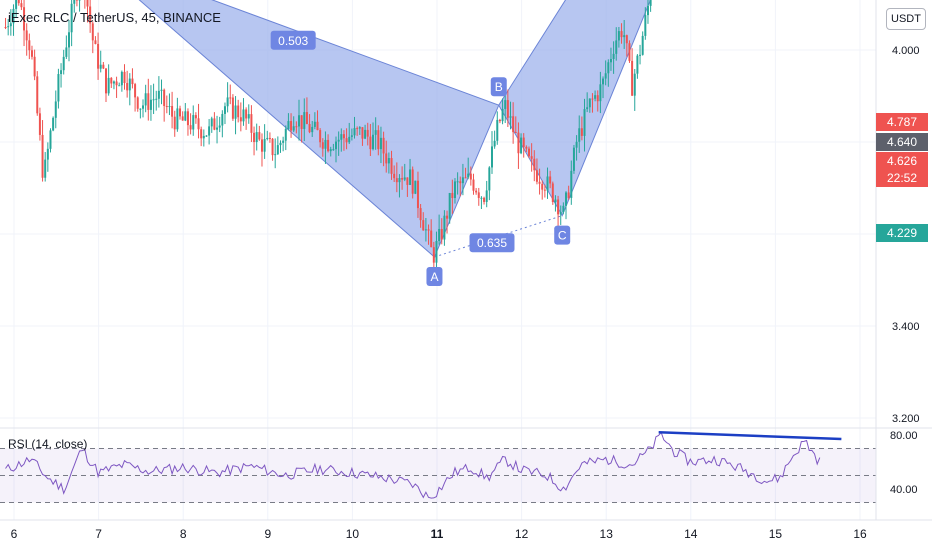  What do you see at coordinates (904, 490) in the screenshot?
I see `rsi-tick-label: 40.00` at bounding box center [904, 490].